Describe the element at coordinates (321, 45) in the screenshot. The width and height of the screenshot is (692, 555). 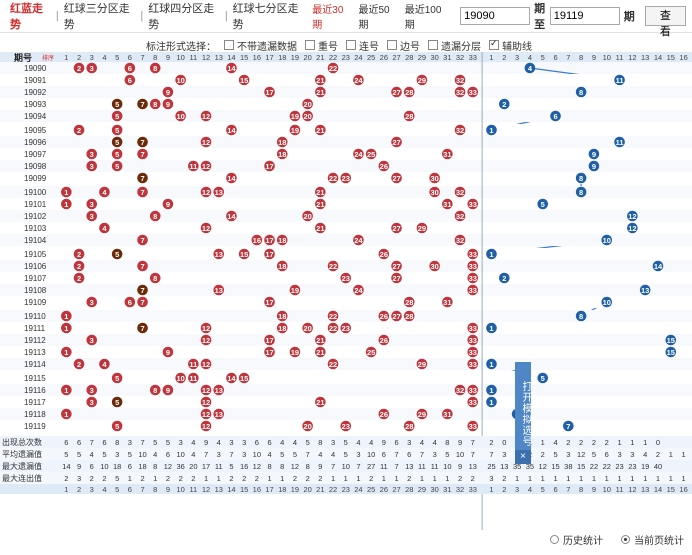
I see `option-repeat: 重号` at that location.